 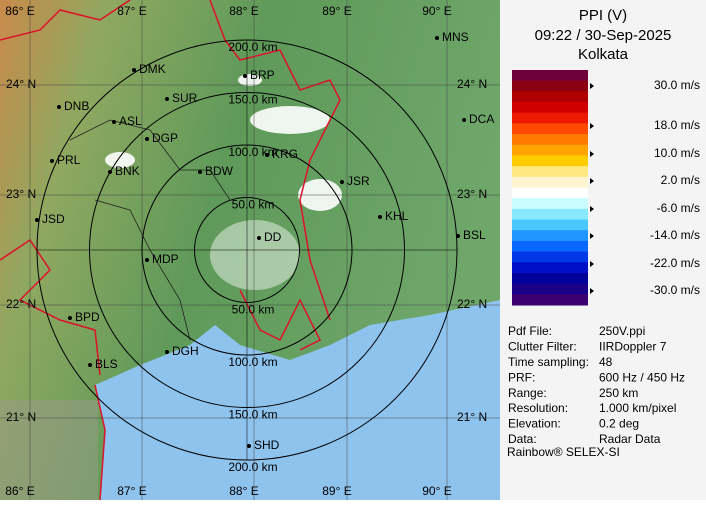 I want to click on city-label: SHD, so click(x=267, y=445).